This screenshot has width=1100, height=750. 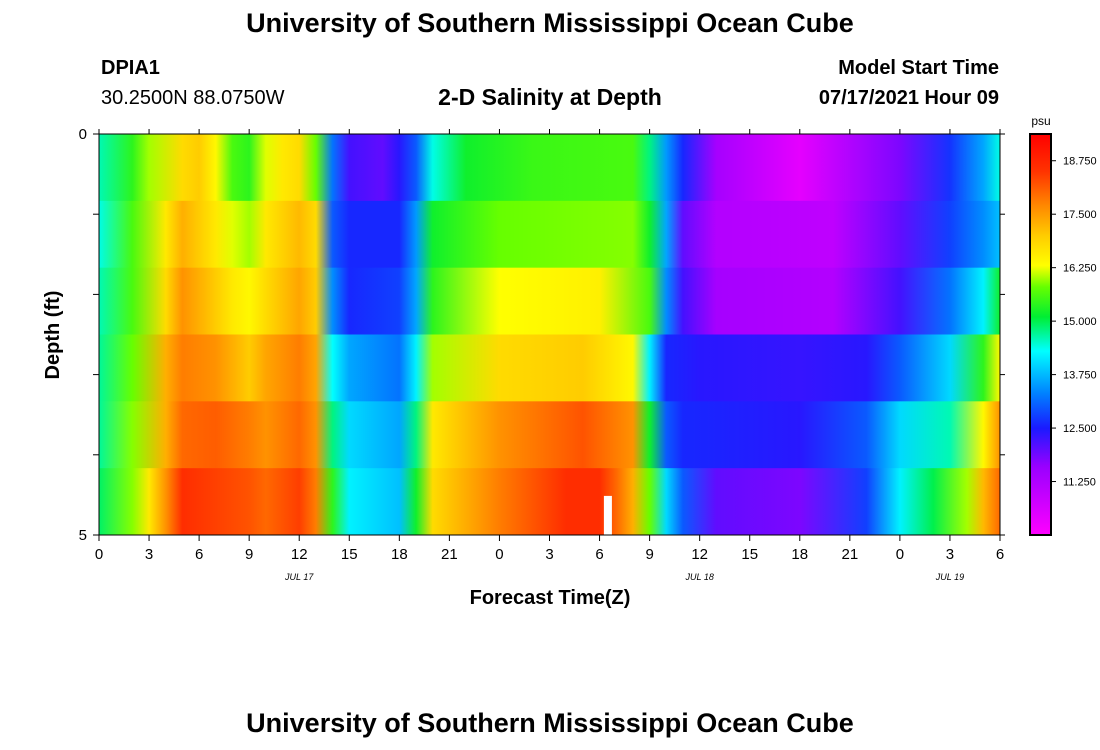 I want to click on missing-data-gap, so click(x=607, y=515).